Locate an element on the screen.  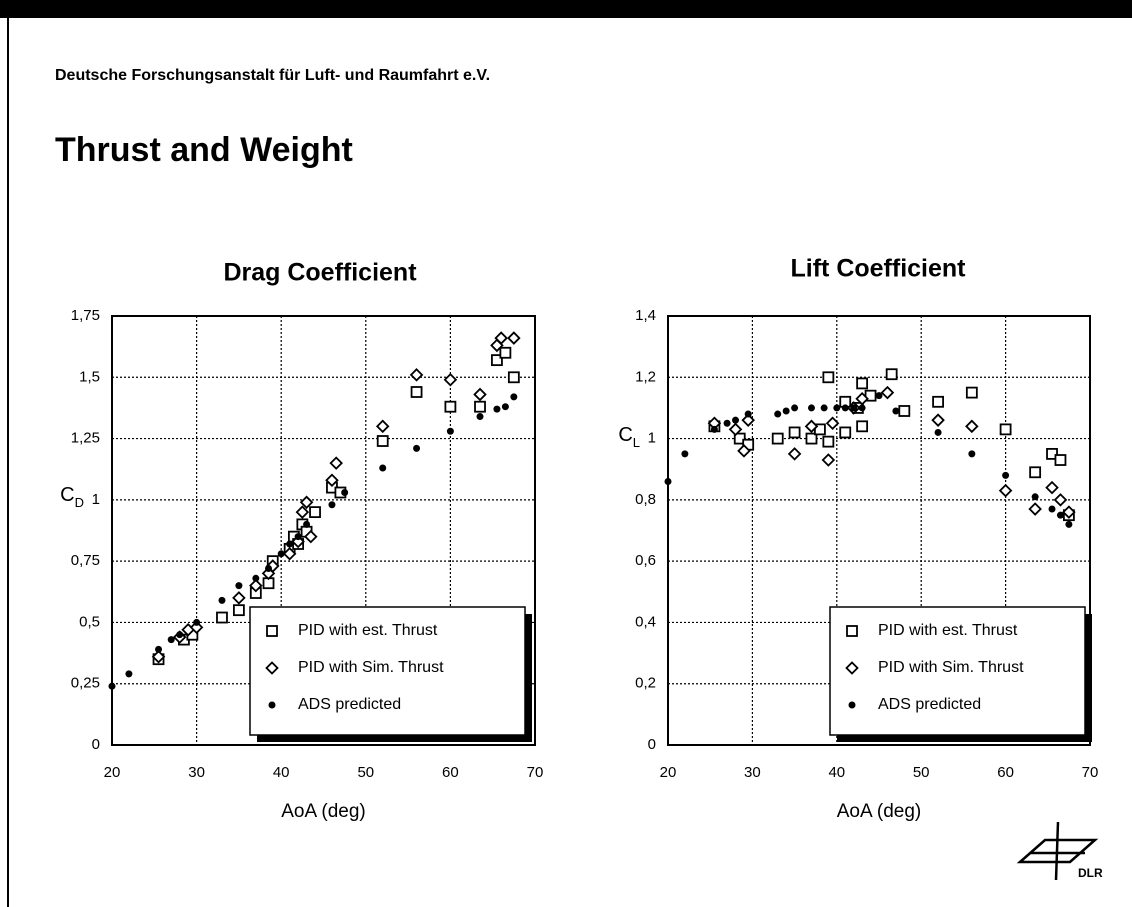
y-axis-label: CL is located at coordinates (629, 437).